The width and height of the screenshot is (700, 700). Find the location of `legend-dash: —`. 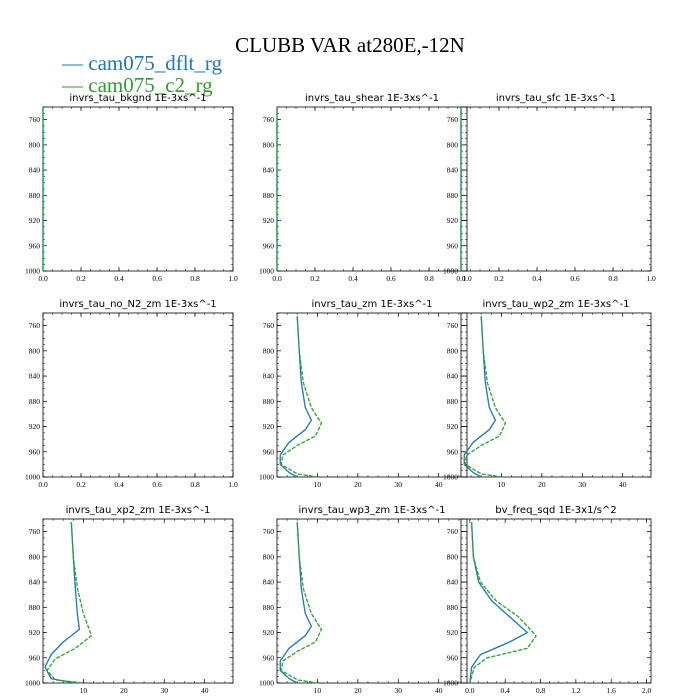

legend-dash: — is located at coordinates (74, 85).